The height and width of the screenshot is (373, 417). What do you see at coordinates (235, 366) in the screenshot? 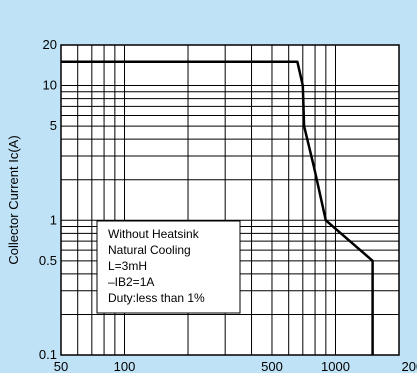
I see `x-tick-labels: 50 100 500 1000 2000` at bounding box center [235, 366].